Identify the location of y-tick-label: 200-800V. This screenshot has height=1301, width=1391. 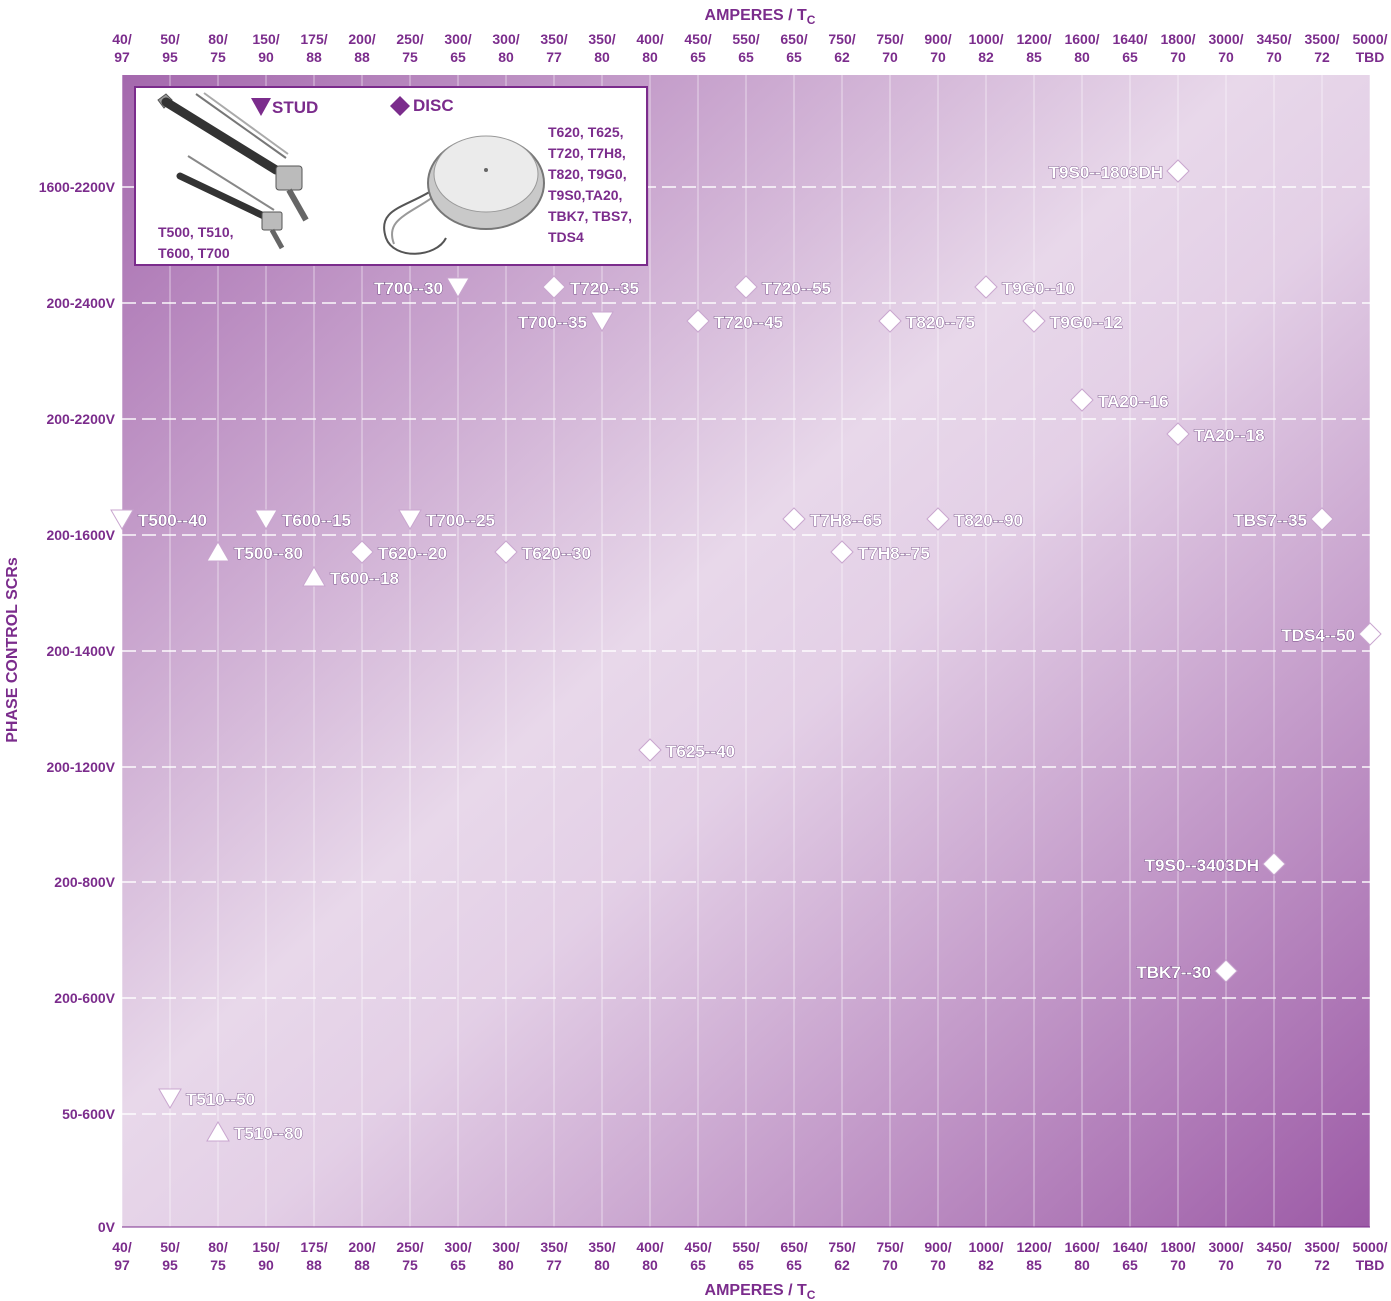
(84, 882).